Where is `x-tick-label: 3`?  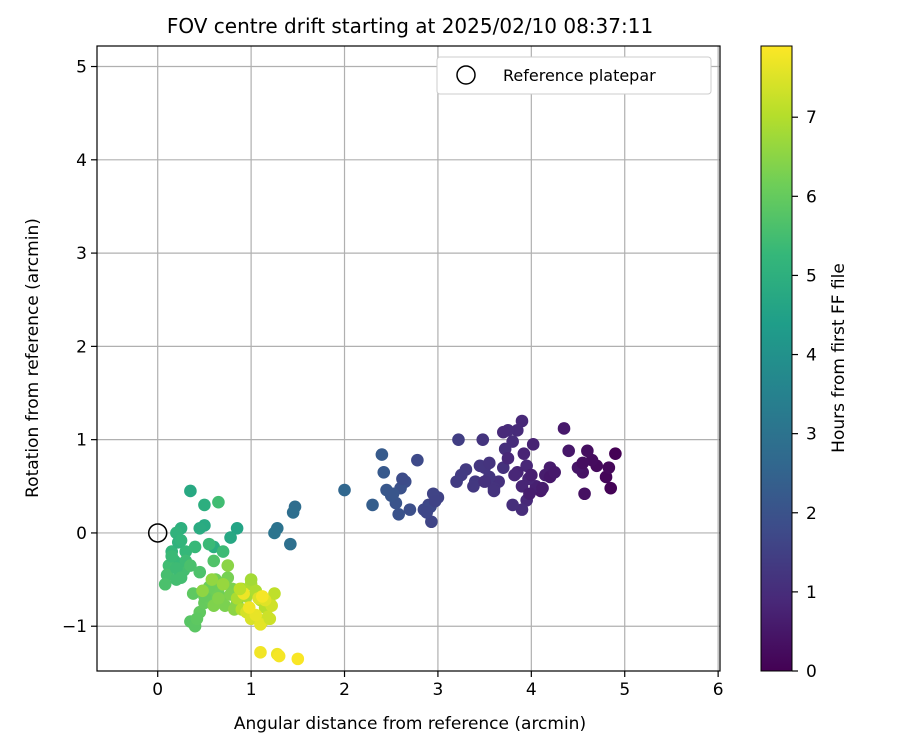
x-tick-label: 3 is located at coordinates (438, 690).